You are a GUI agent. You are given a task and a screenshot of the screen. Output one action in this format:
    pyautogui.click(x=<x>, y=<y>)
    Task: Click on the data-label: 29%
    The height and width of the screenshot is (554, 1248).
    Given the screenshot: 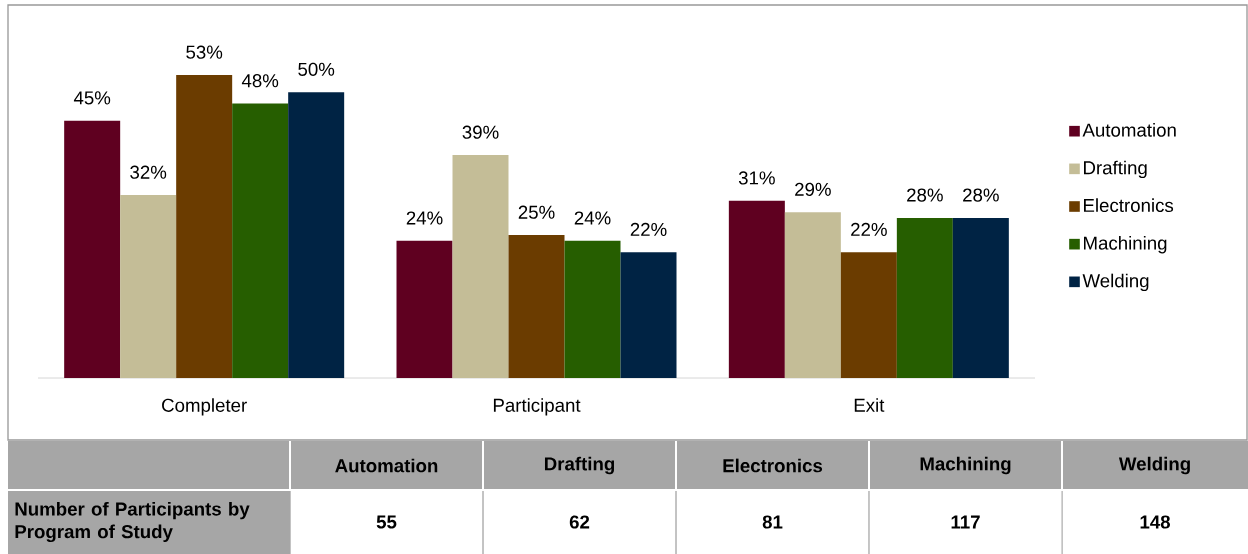 What is the action you would take?
    pyautogui.click(x=813, y=189)
    